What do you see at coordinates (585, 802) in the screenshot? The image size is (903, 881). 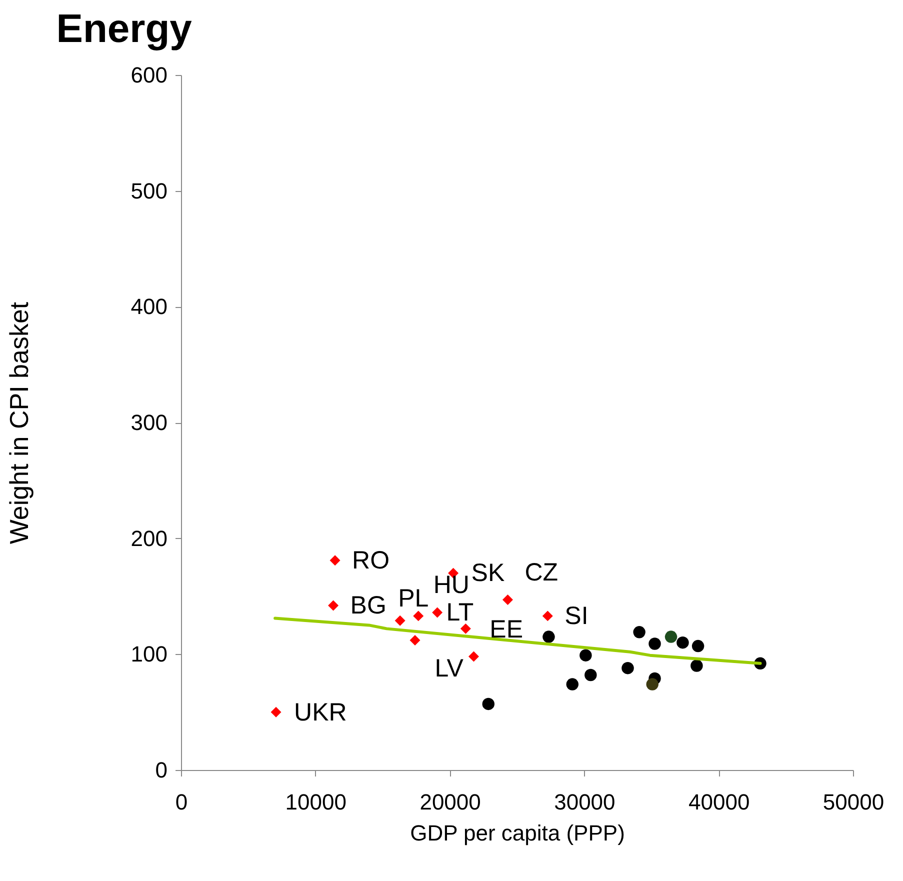 I see `x-tick-label: 30000` at bounding box center [585, 802].